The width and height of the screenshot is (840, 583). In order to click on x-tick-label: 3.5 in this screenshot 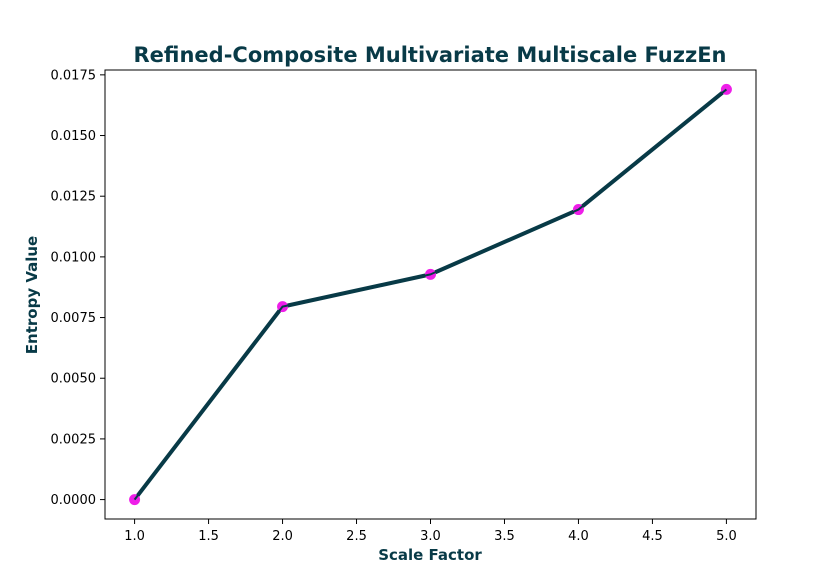, I will do `click(504, 536)`.